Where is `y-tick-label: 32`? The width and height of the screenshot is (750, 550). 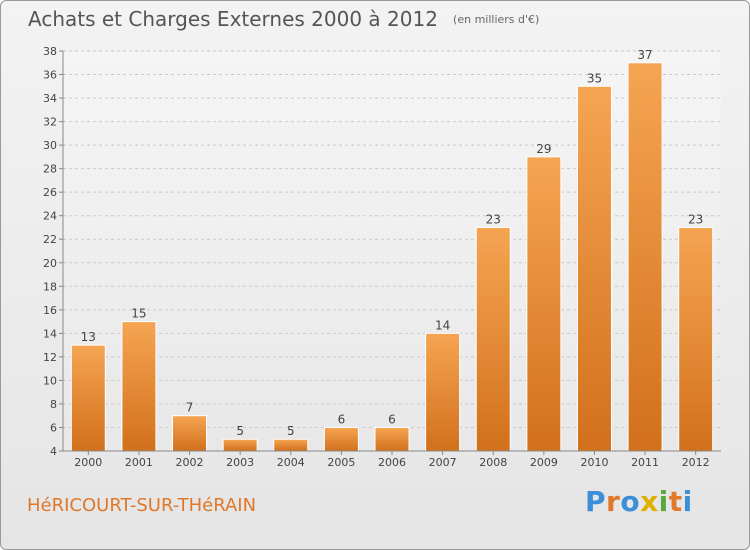 y-tick-label: 32 is located at coordinates (50, 122).